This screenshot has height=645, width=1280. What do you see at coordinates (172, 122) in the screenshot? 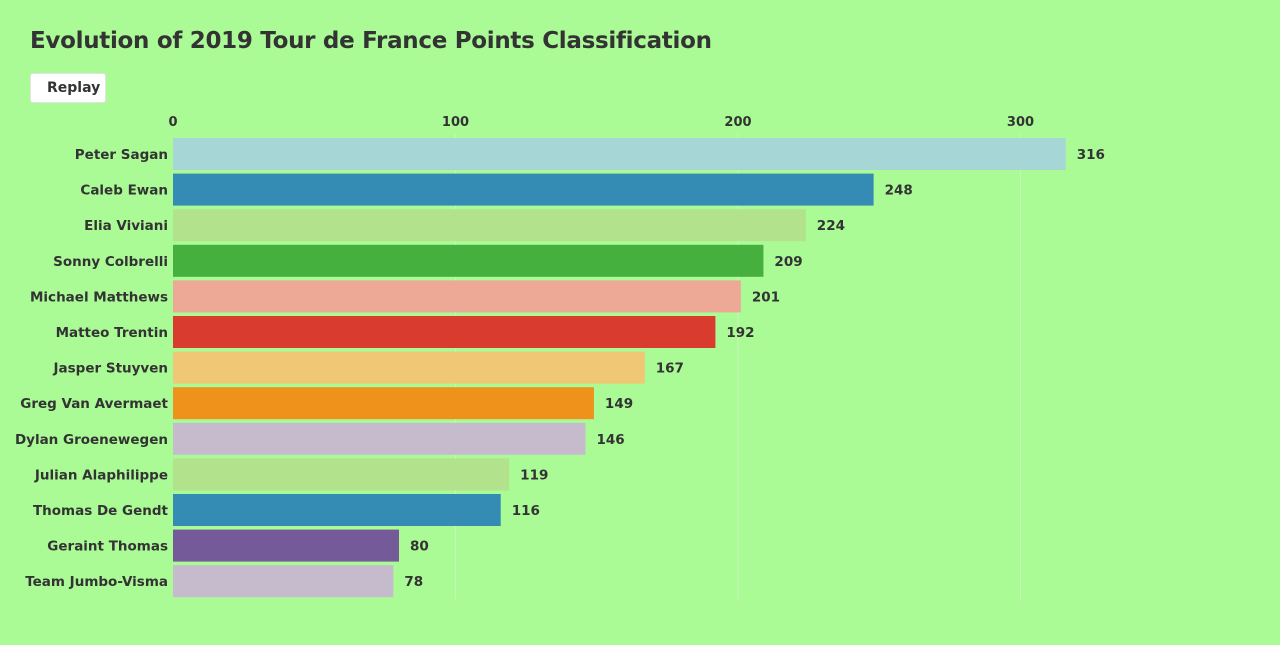
I see `x-tick-label: 0` at bounding box center [172, 122].